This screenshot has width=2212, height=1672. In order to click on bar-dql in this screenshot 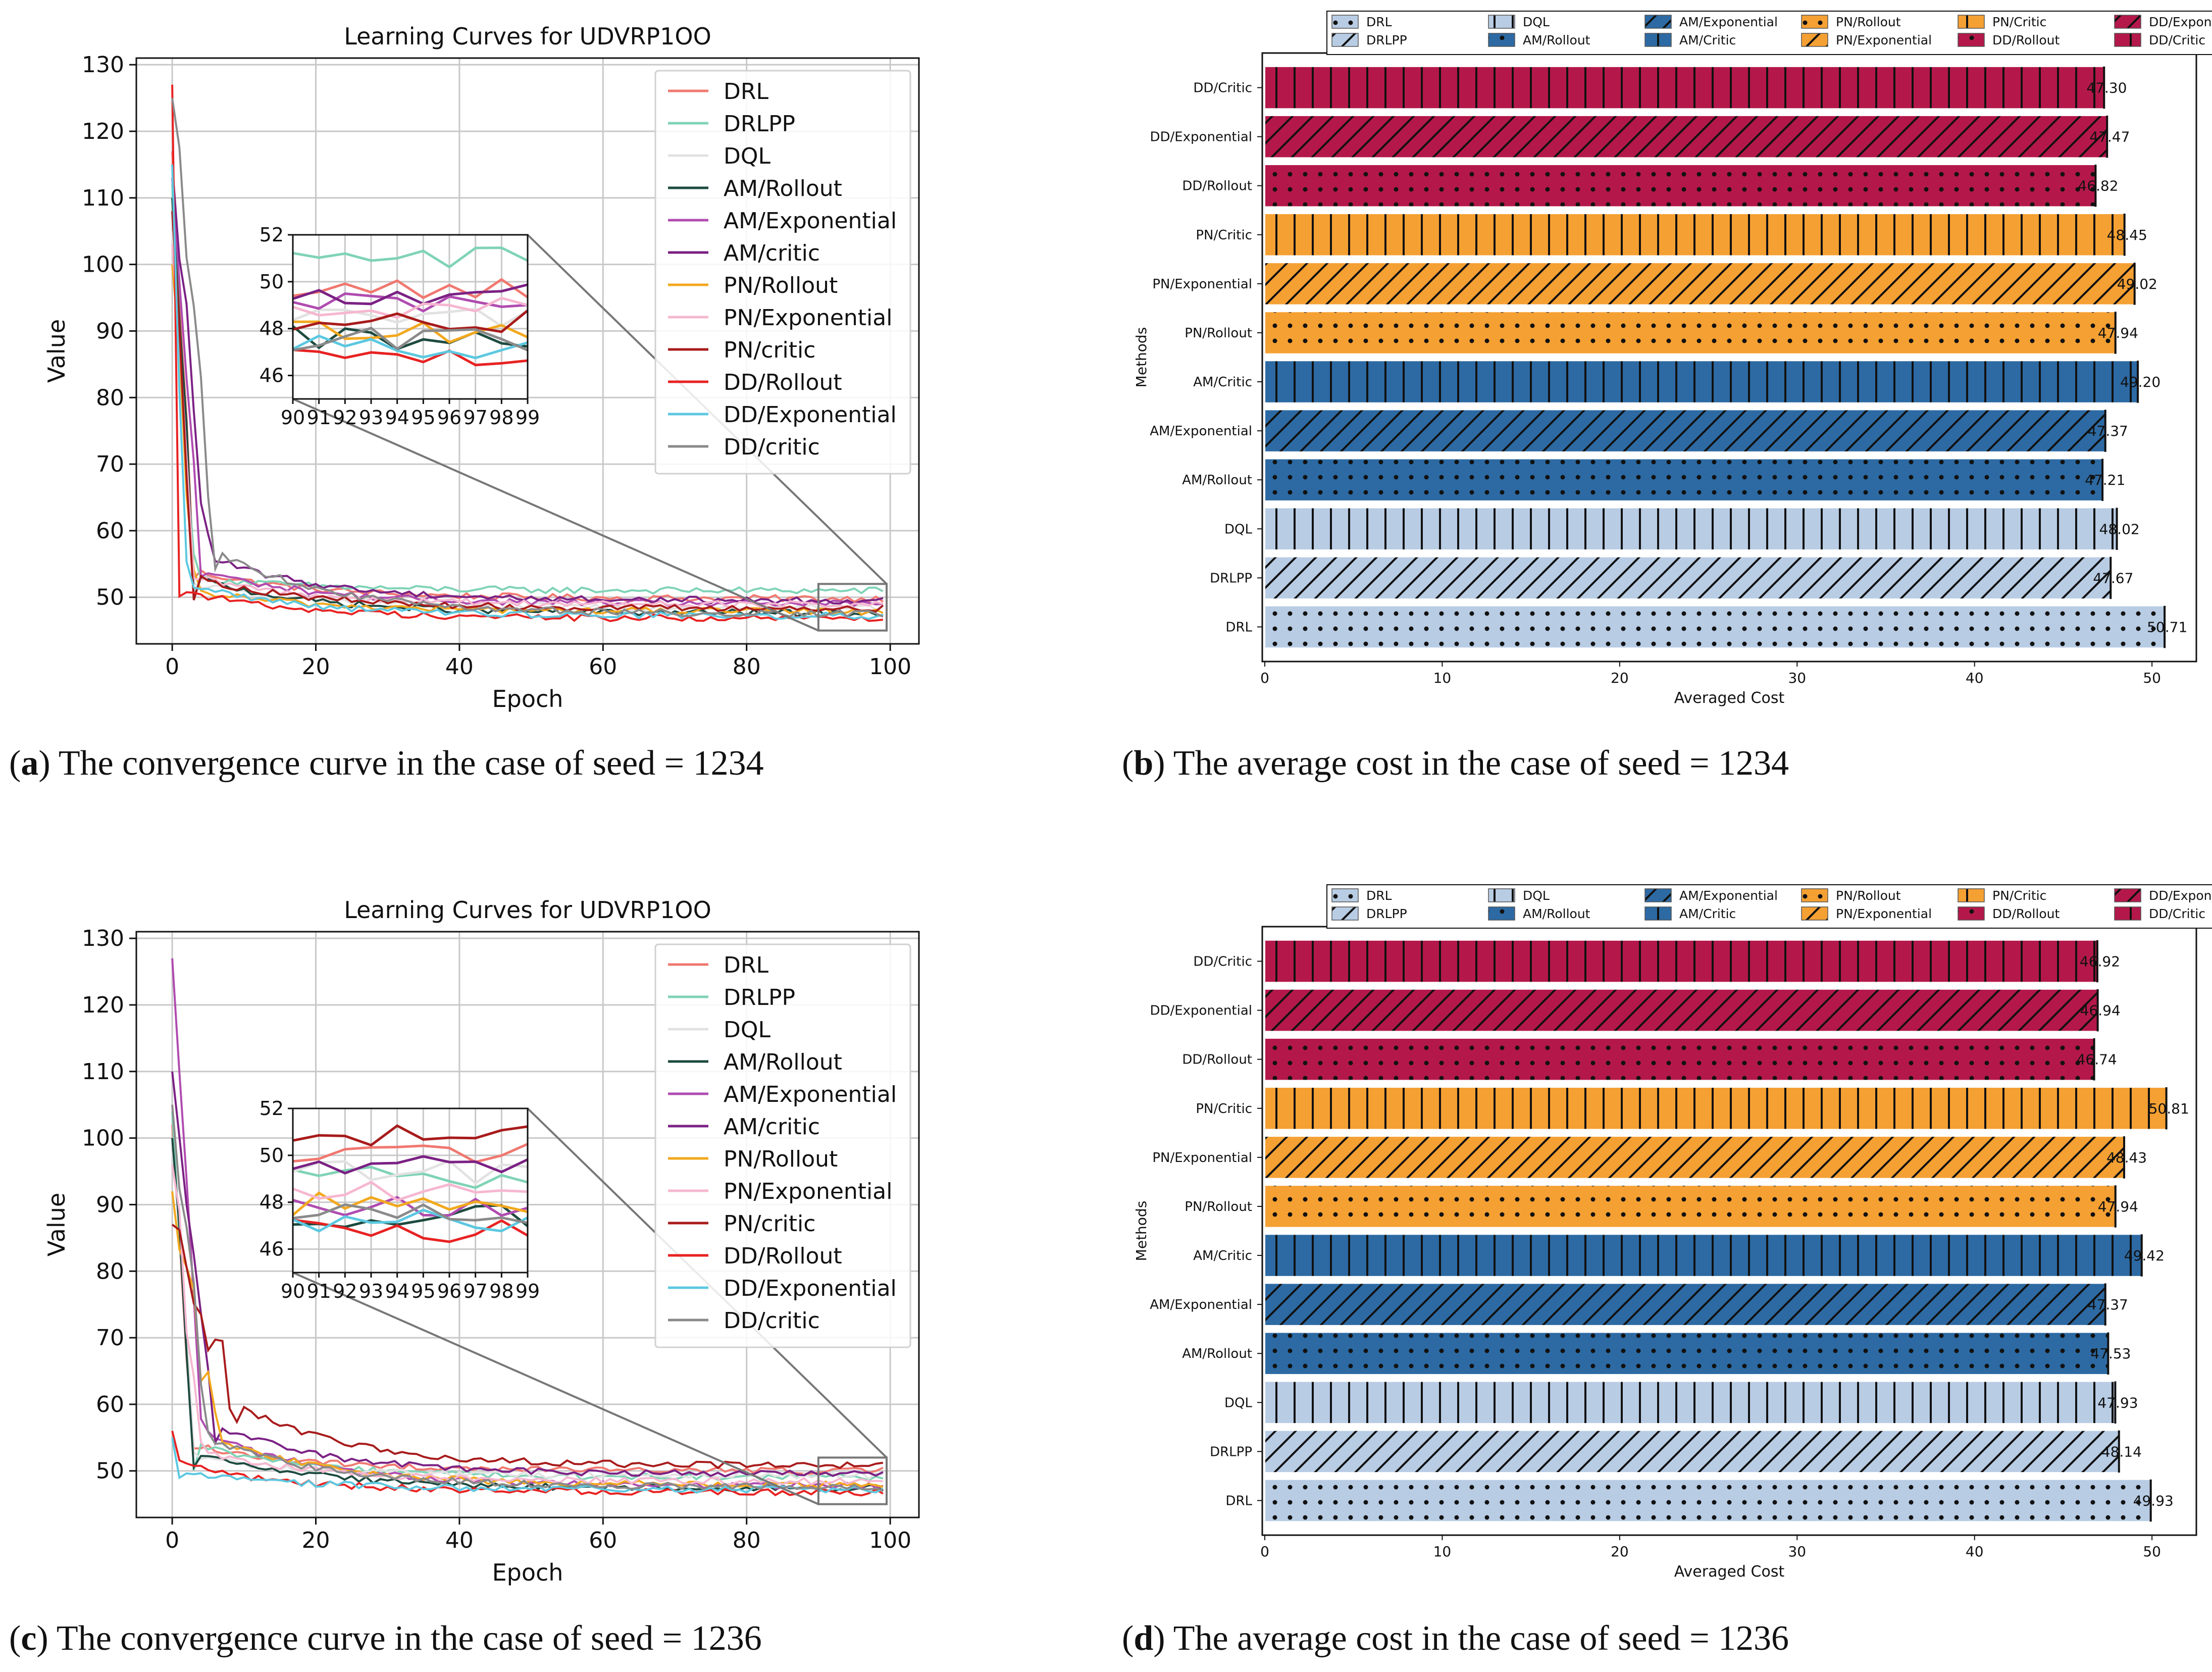, I will do `click(1690, 1403)`.